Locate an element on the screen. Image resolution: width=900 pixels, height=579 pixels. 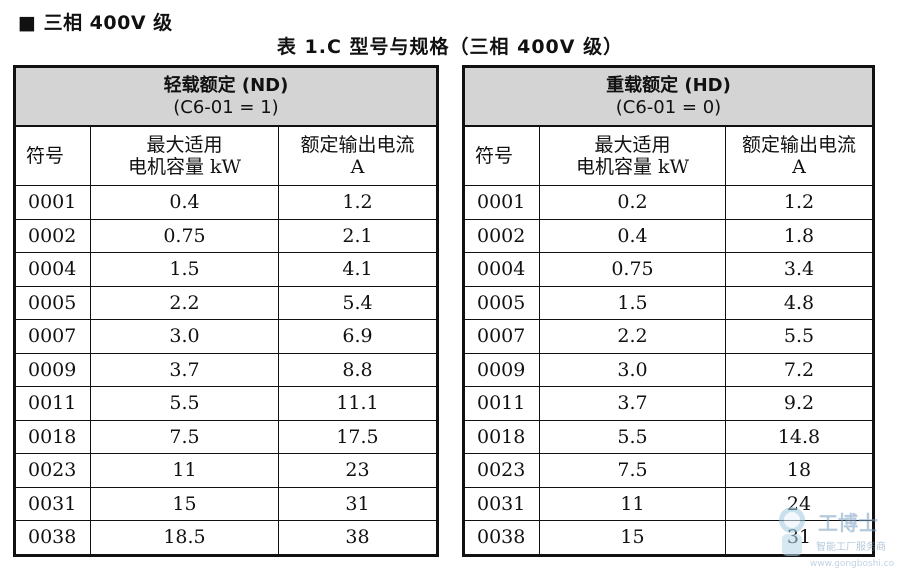
table-row: 0023 11 23 is located at coordinates (226, 470).